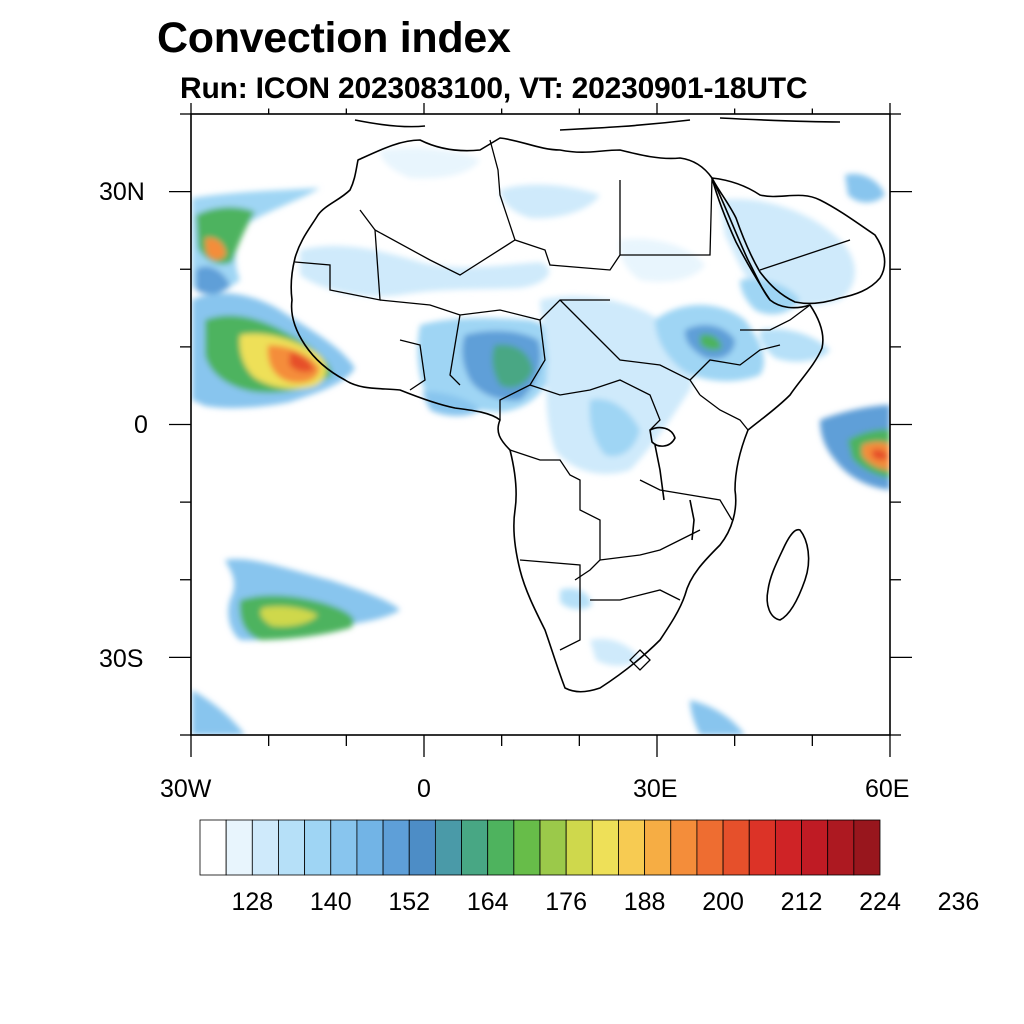 This screenshot has height=1024, width=1024. Describe the element at coordinates (615, 652) in the screenshot. I see `field-south-africa` at that location.